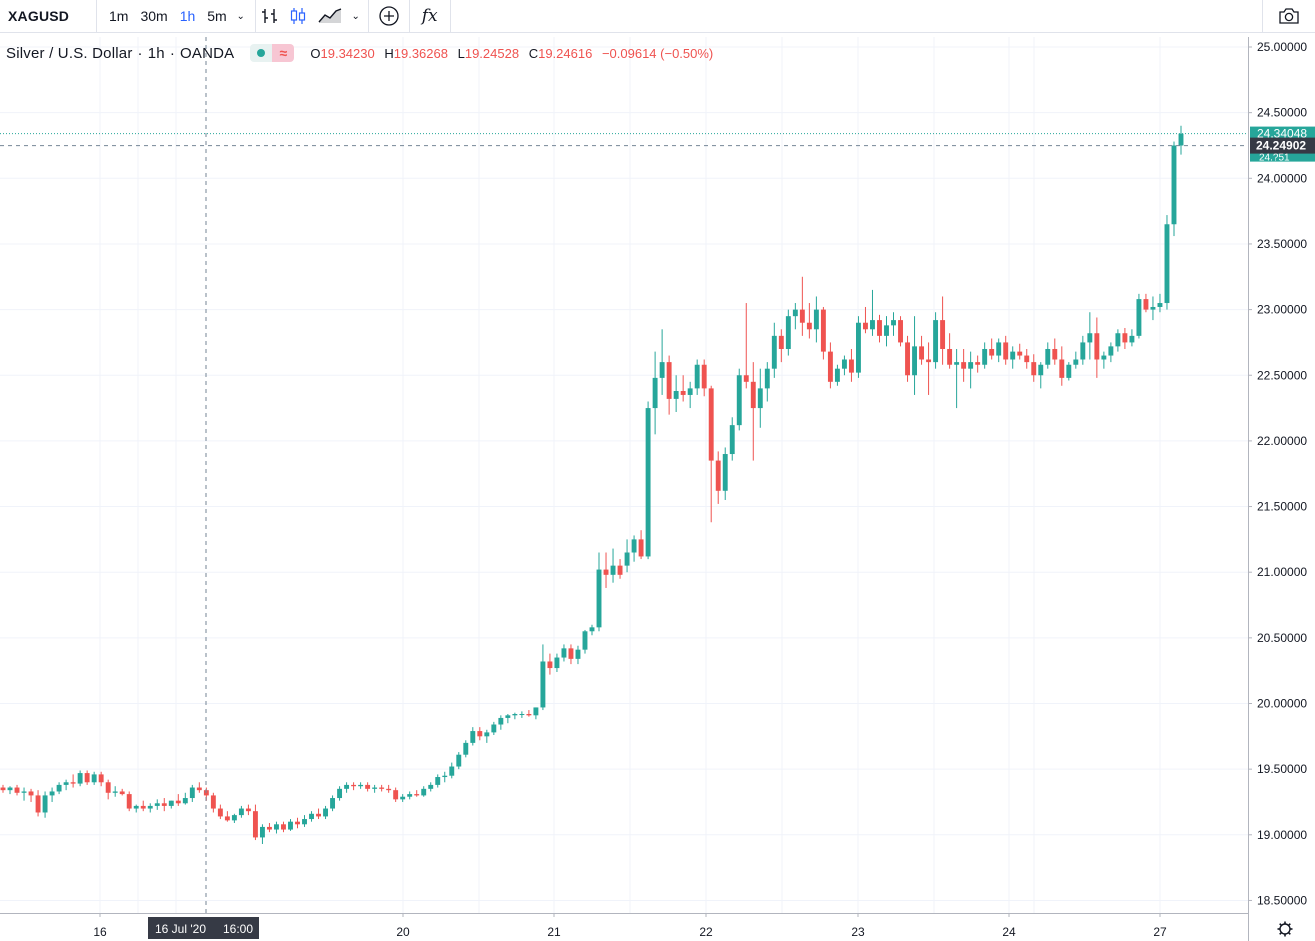 The image size is (1315, 941). Describe the element at coordinates (180, 929) in the screenshot. I see `crosshair-date-label: 16 Jul '20` at that location.